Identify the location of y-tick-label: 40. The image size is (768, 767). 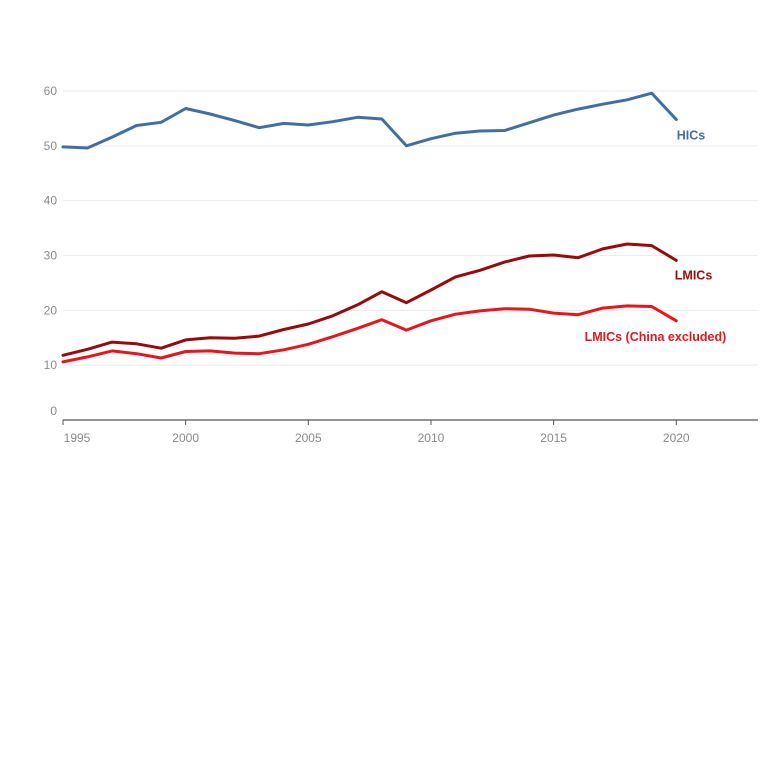
(51, 201).